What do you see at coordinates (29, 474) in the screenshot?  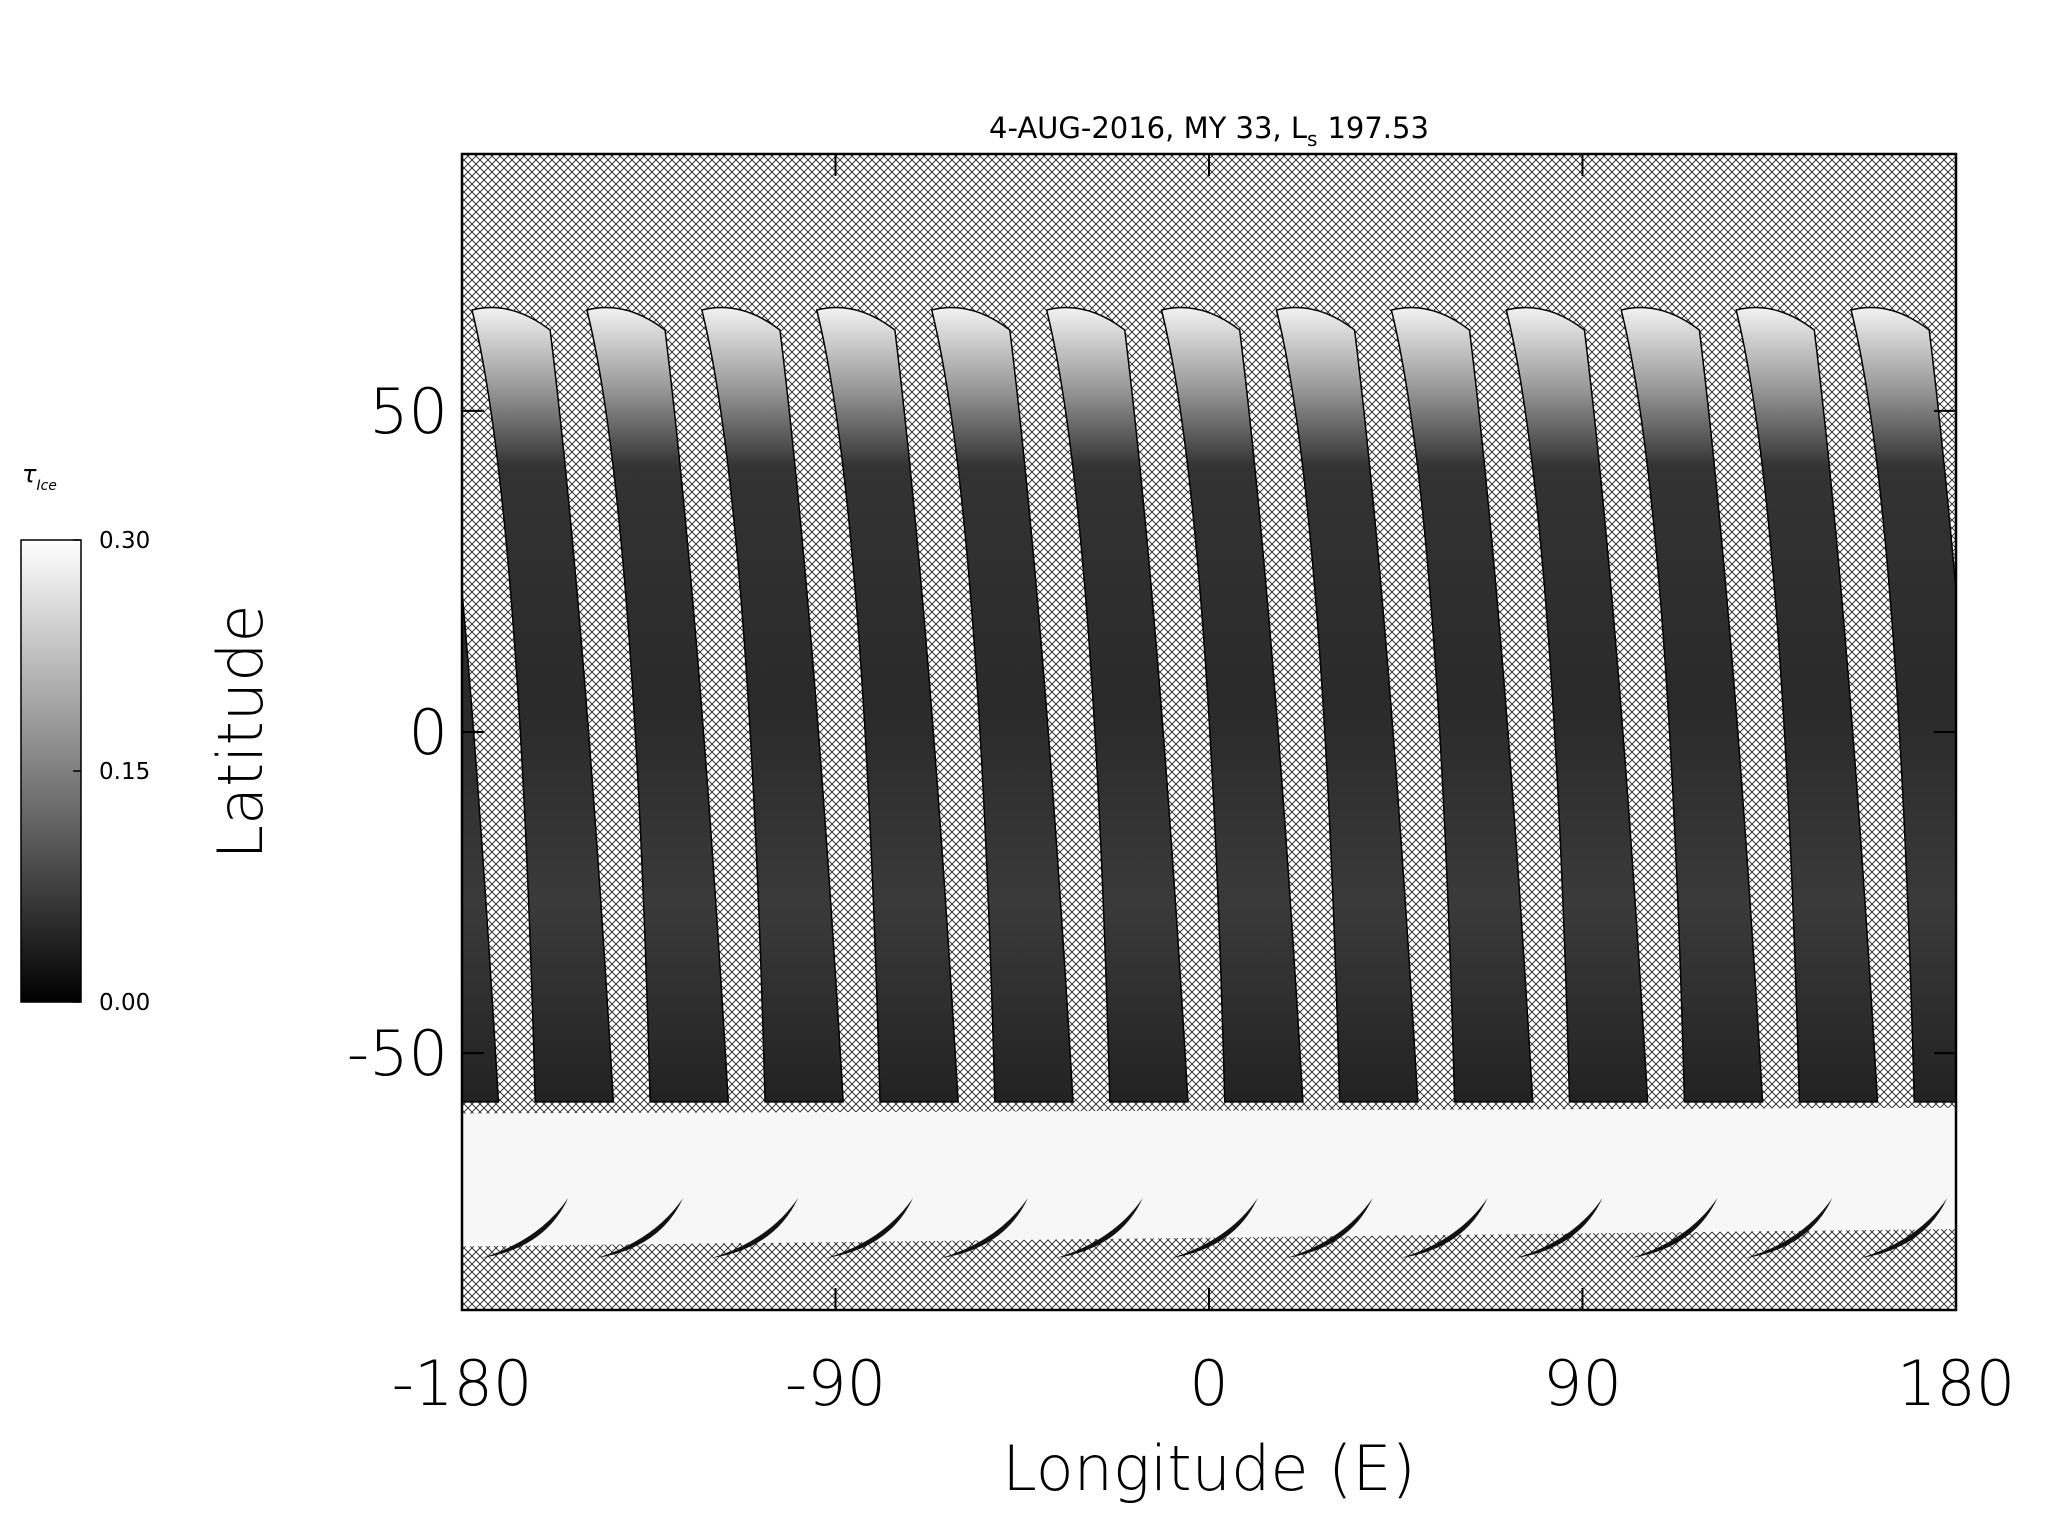 I see `colorbar-symbol: τ` at bounding box center [29, 474].